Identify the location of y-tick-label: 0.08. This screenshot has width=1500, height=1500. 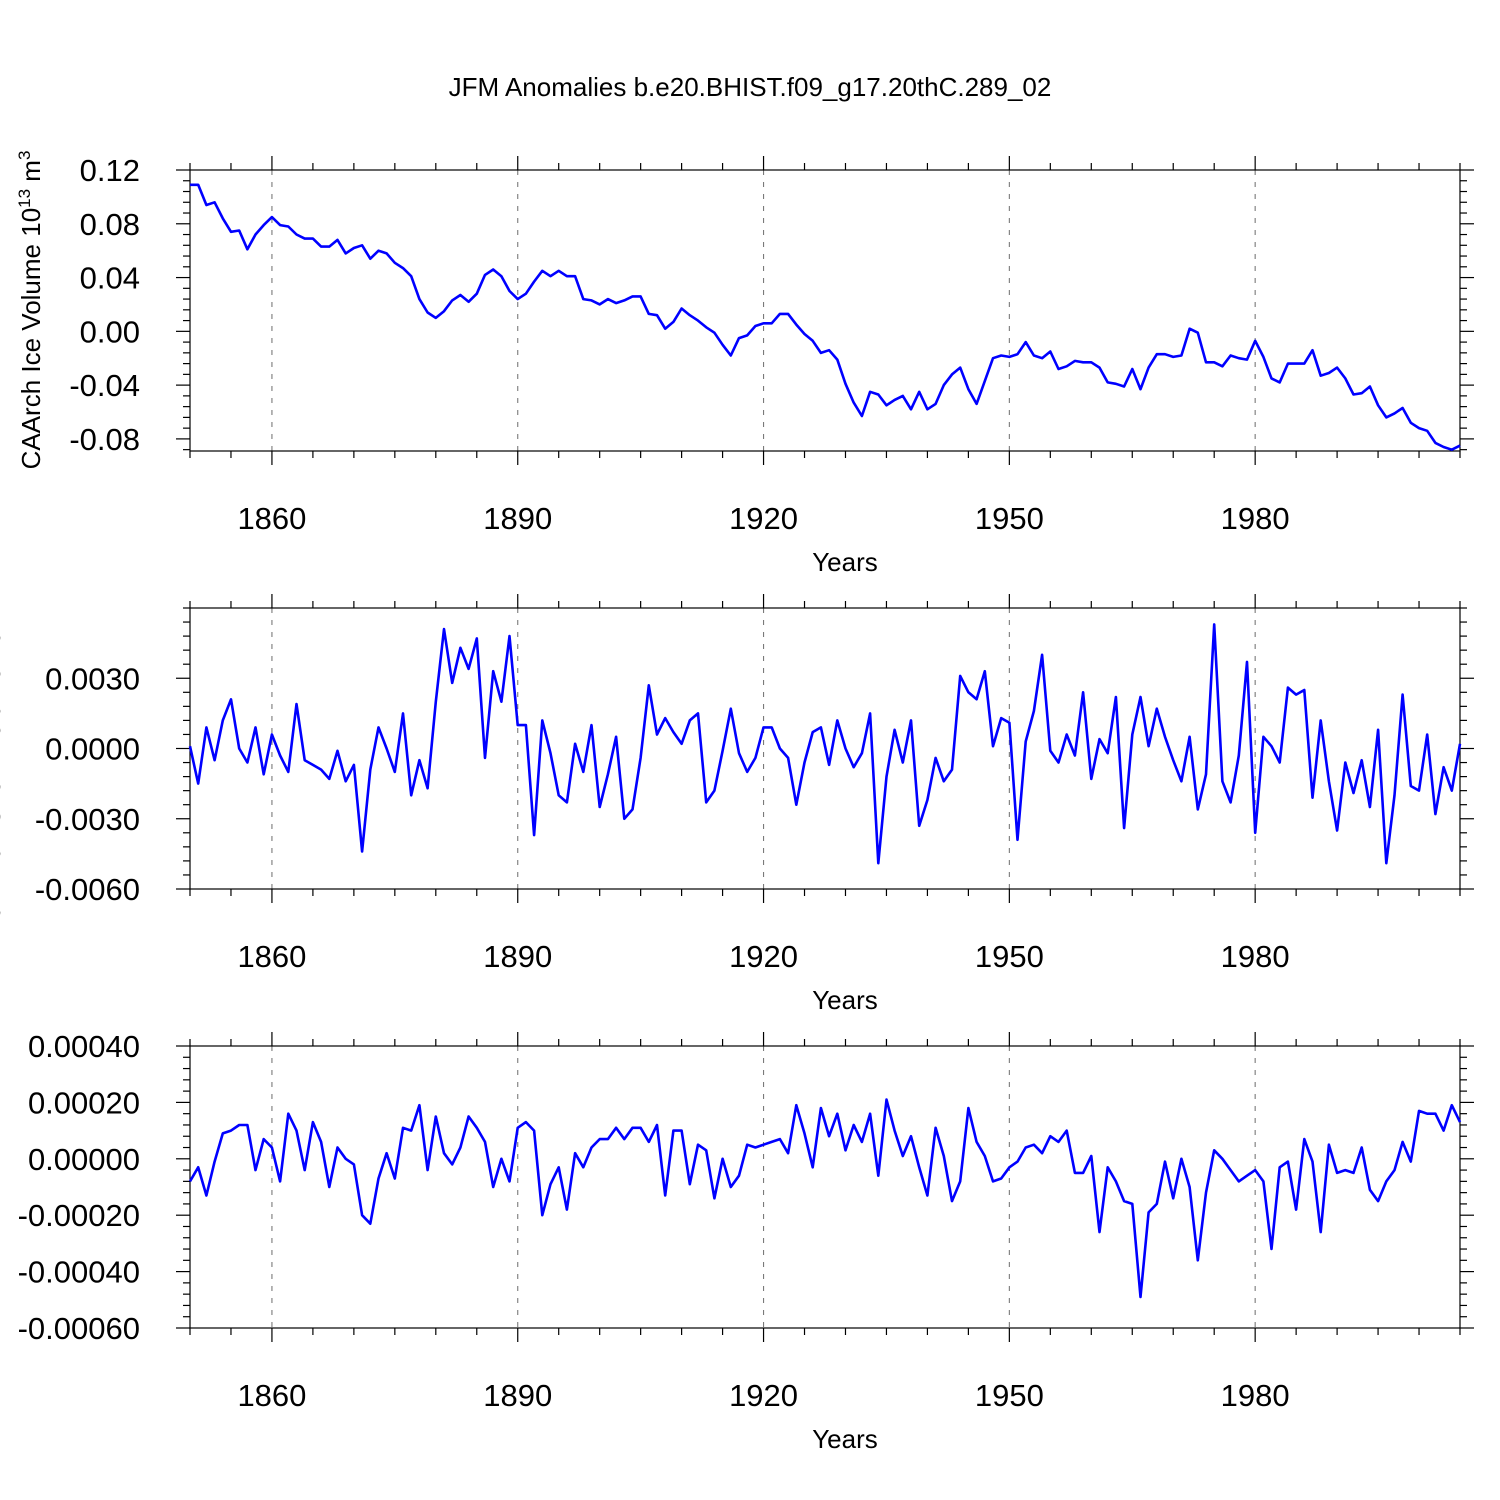
(110, 224).